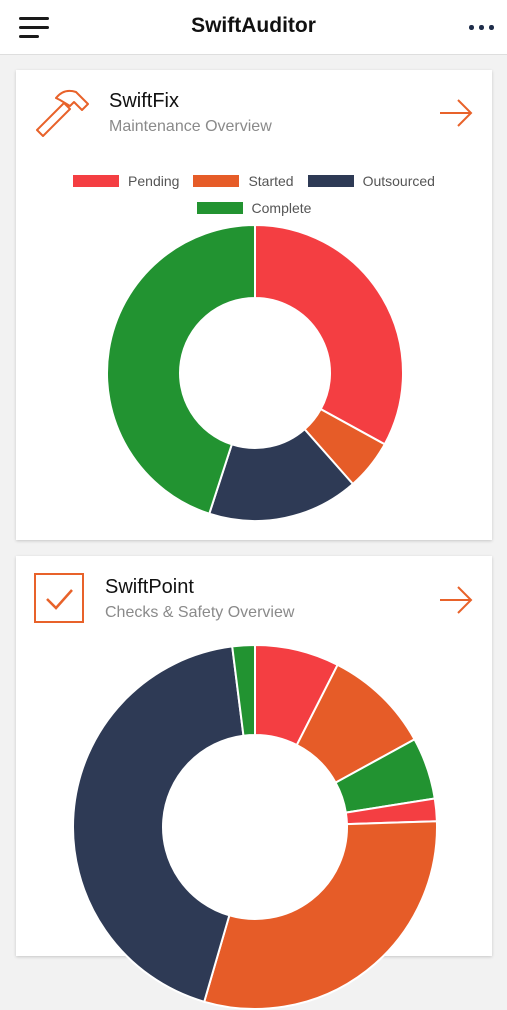 This screenshot has height=1010, width=507. What do you see at coordinates (149, 587) in the screenshot?
I see `card-title: SwiftPoint` at bounding box center [149, 587].